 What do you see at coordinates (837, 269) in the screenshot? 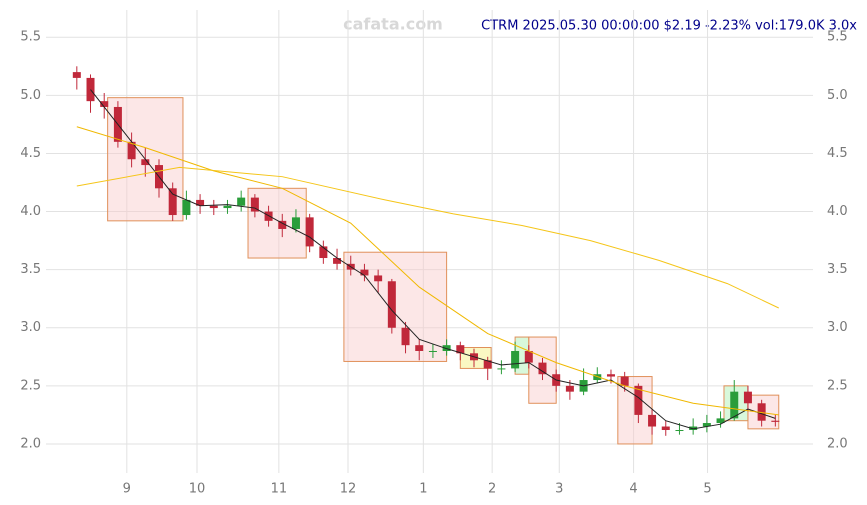
I see `y-tick-label-right: 3.5` at bounding box center [837, 269].